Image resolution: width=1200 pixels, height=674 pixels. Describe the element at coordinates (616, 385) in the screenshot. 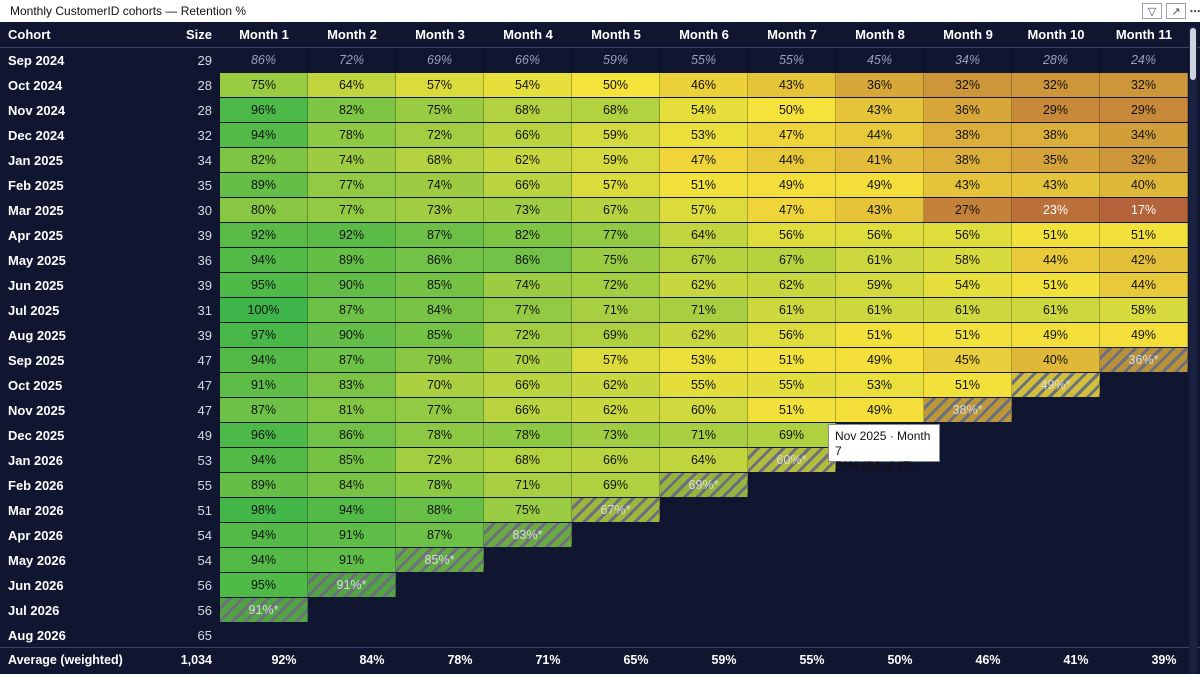

I see `heatmap-cell-oct-2025-month-5: 62%` at that location.